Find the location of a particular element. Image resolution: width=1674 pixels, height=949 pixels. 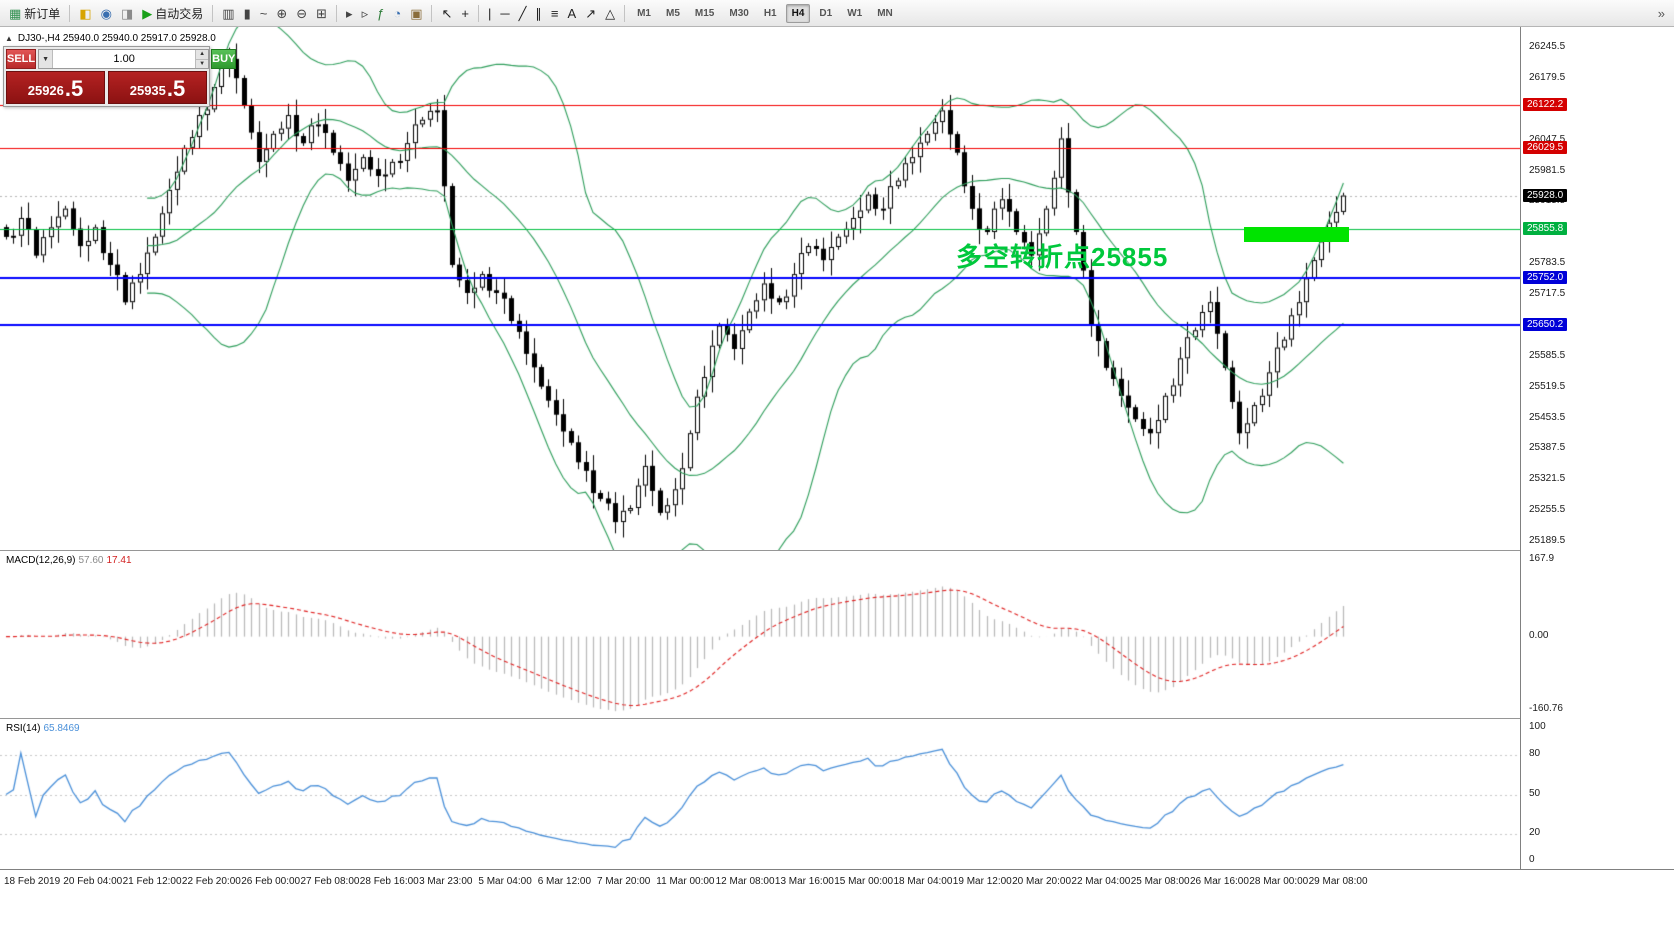

bar-chart-type-button-icon: ▥ is located at coordinates (228, 13).